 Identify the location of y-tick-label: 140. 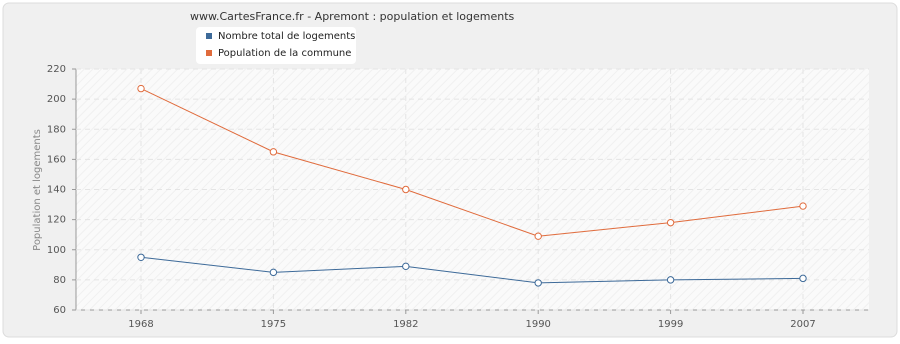
(56, 190).